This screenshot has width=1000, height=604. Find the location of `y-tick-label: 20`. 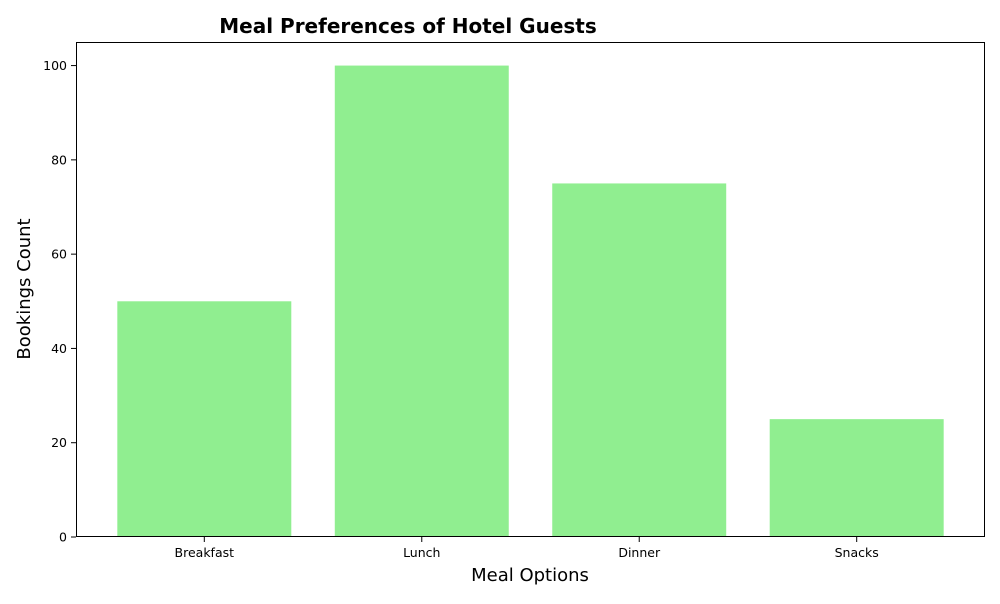

y-tick-label: 20 is located at coordinates (59, 442).